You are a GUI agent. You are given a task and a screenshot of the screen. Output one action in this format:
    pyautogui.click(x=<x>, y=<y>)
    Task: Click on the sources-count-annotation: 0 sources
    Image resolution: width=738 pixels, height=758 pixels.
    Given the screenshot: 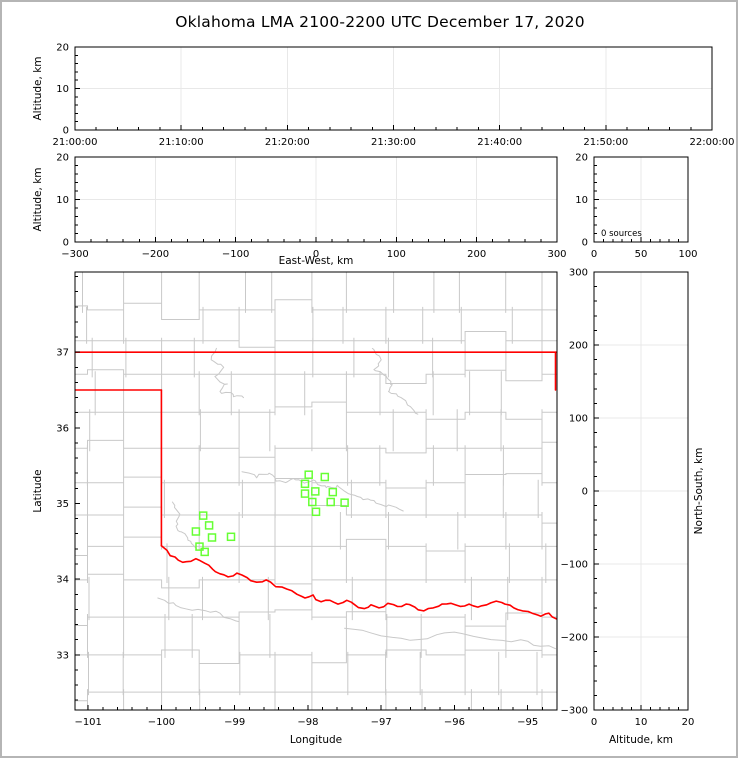 What is the action you would take?
    pyautogui.click(x=621, y=234)
    